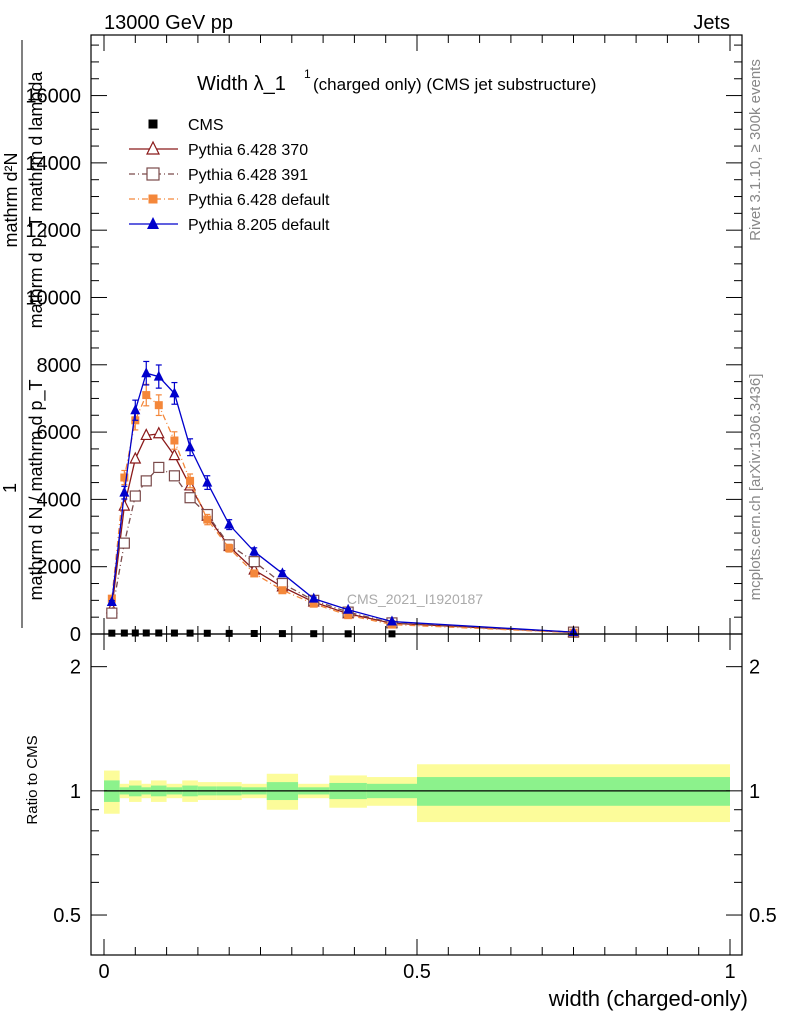 Image resolution: width=786 pixels, height=1024 pixels. Describe the element at coordinates (417, 972) in the screenshot. I see `x-tick-label: 0.5` at that location.